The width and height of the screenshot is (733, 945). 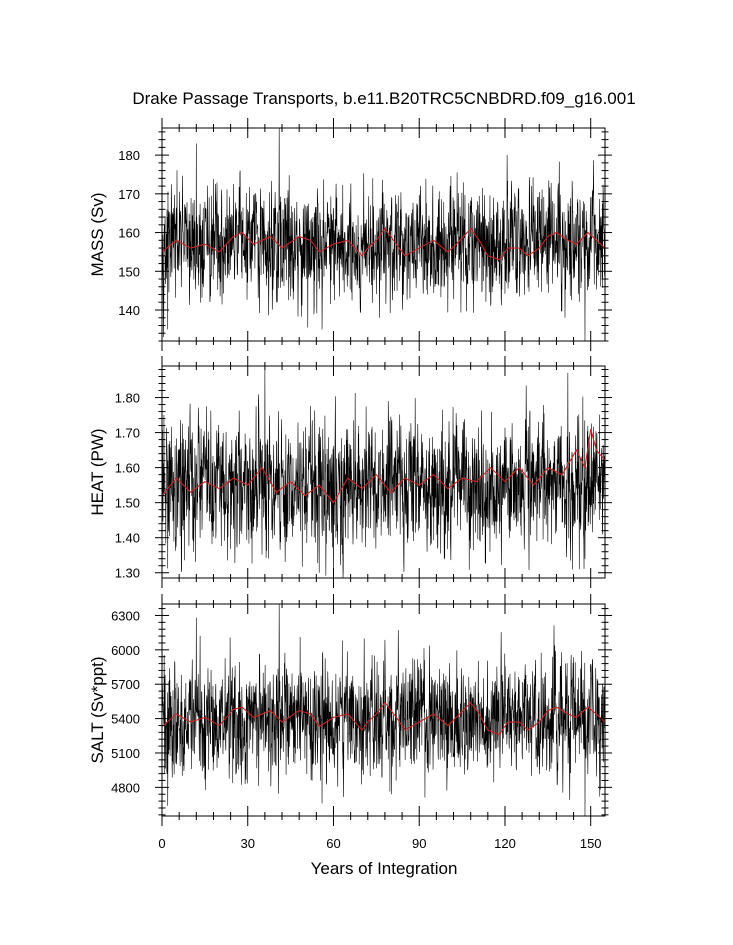 What do you see at coordinates (97, 234) in the screenshot?
I see `y-axis-label-mass: MASS (Sv)` at bounding box center [97, 234].